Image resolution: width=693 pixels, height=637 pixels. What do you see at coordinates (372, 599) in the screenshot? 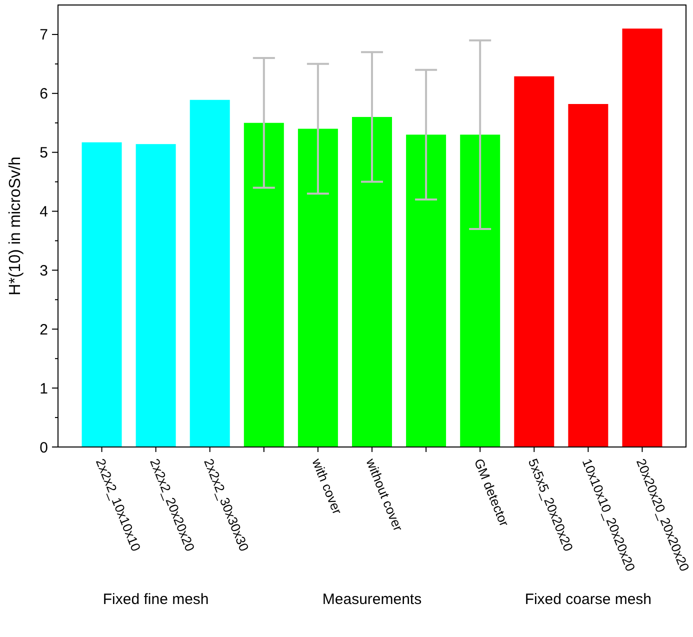
I see `text: Measurements` at bounding box center [372, 599].